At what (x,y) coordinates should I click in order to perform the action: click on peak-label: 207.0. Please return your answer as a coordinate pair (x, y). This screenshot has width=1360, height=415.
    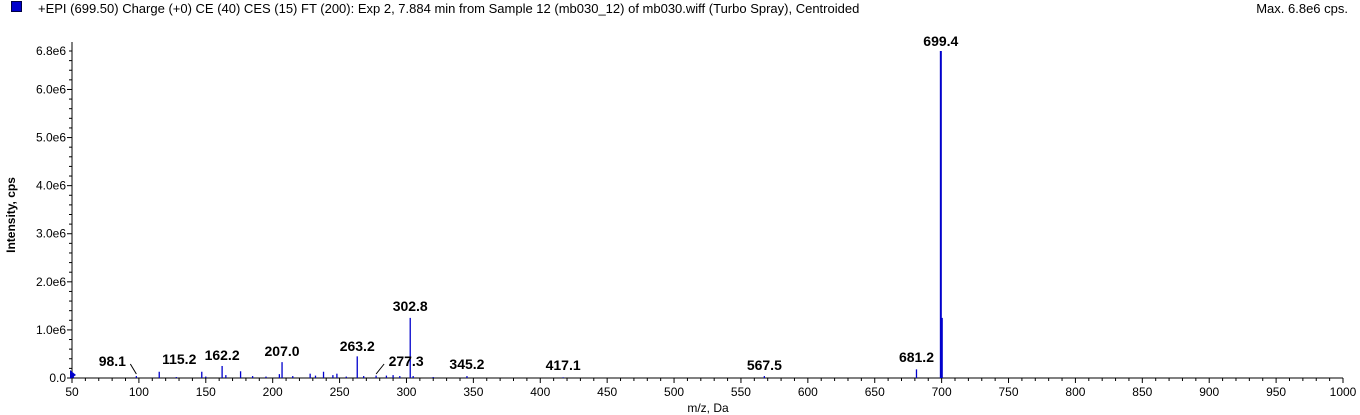
    Looking at the image, I should click on (282, 351).